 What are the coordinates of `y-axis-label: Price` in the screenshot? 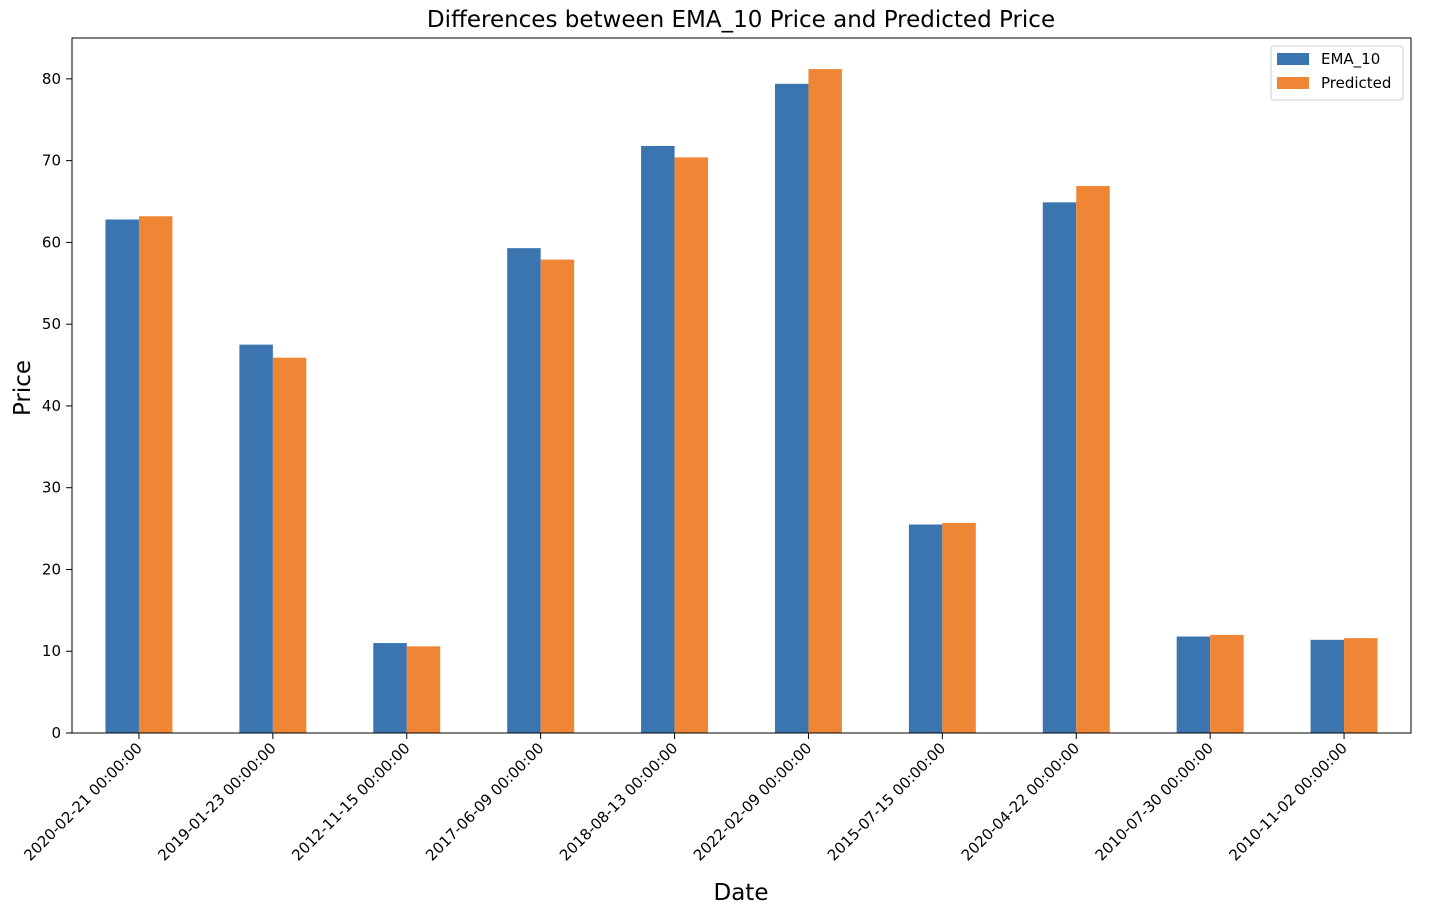 It's located at (23, 388).